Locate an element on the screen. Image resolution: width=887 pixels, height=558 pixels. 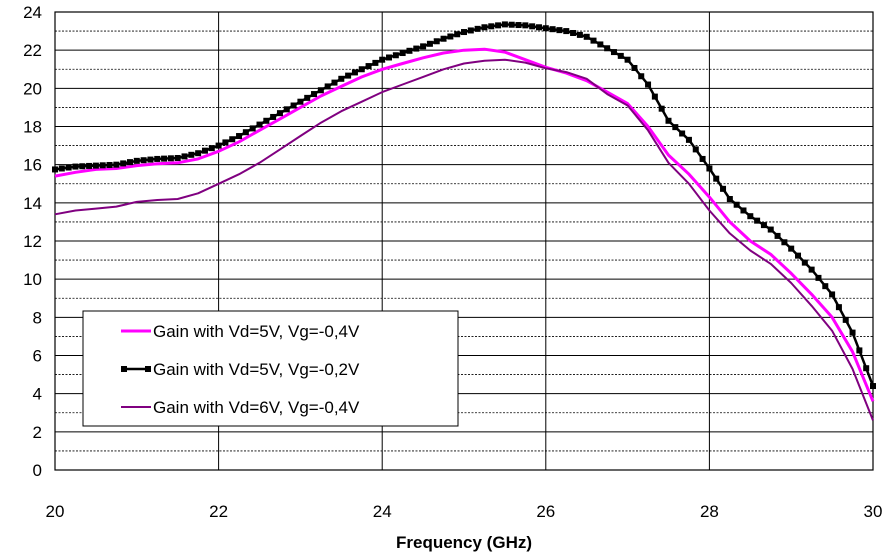
legend-marker is located at coordinates (148, 369).